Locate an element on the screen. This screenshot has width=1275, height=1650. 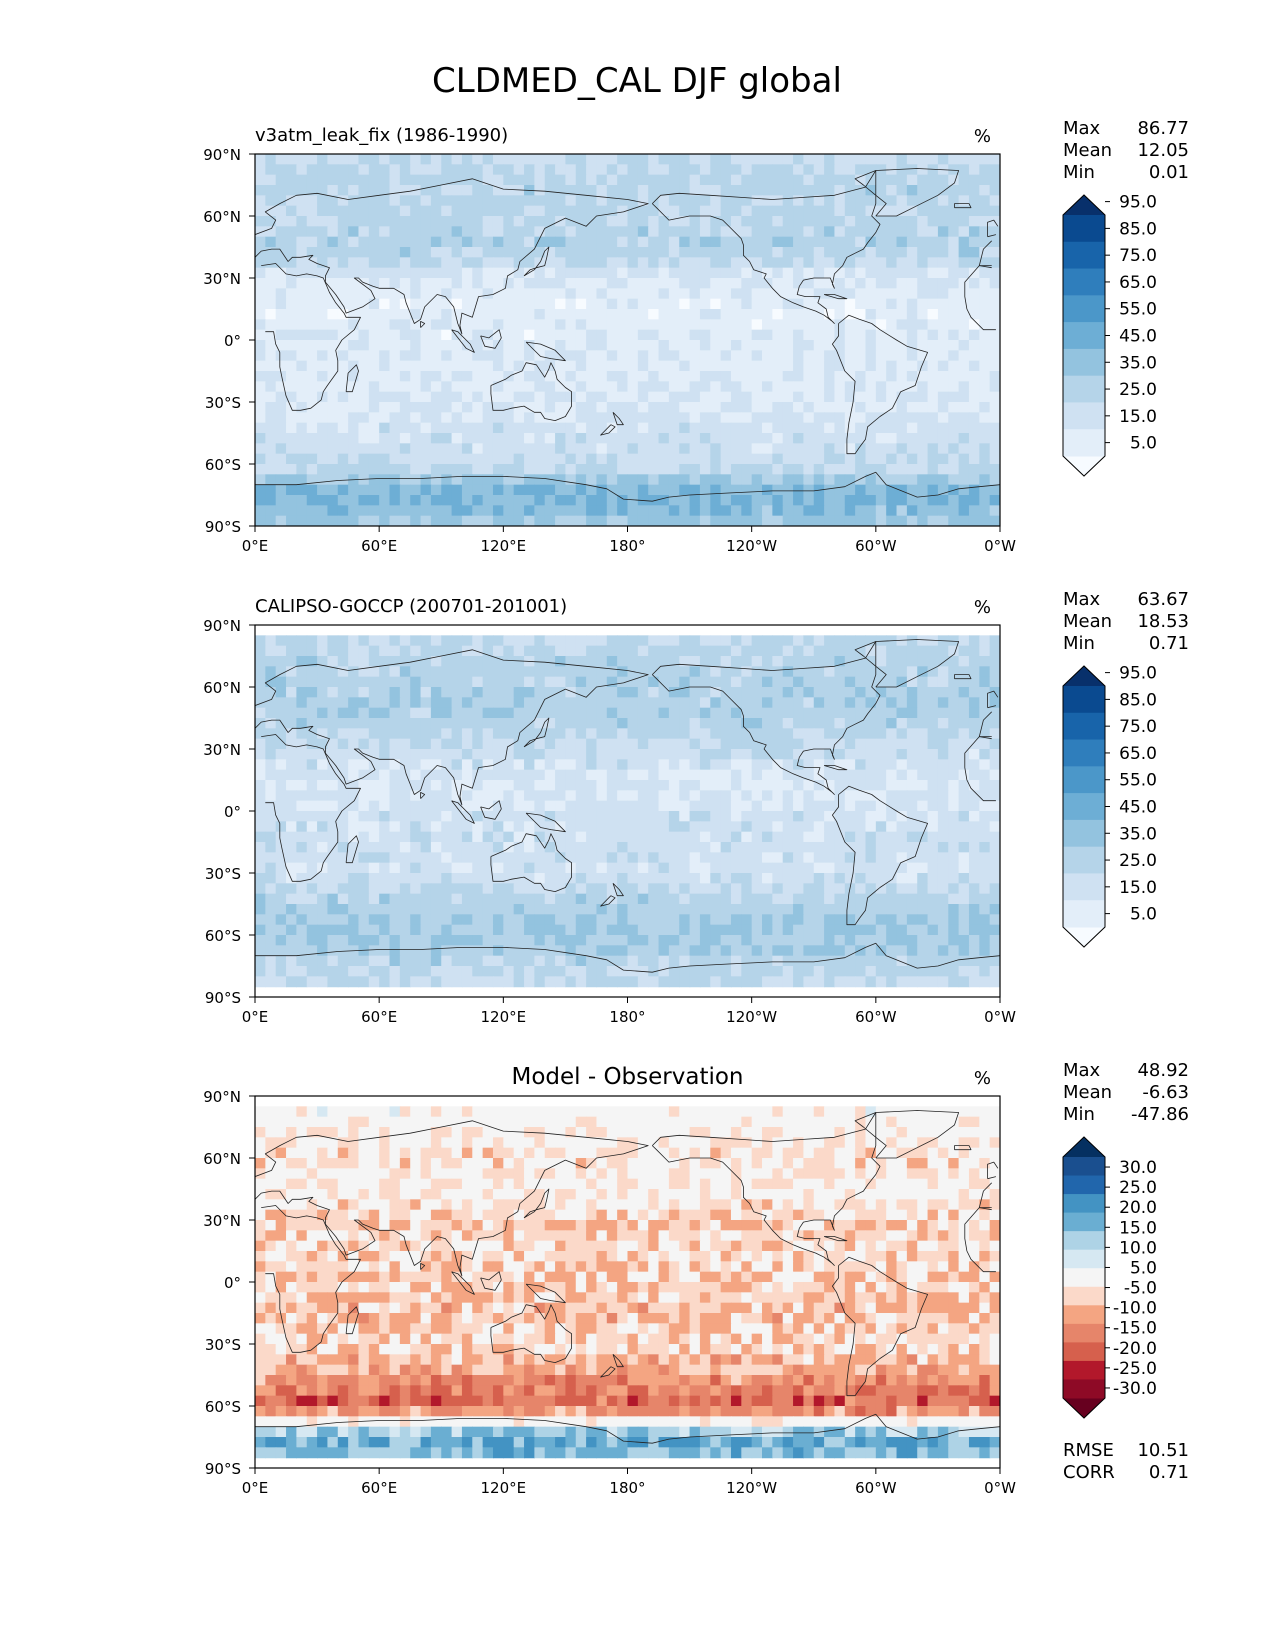
colorbar-tick-label: 65.0 is located at coordinates (1138, 283).